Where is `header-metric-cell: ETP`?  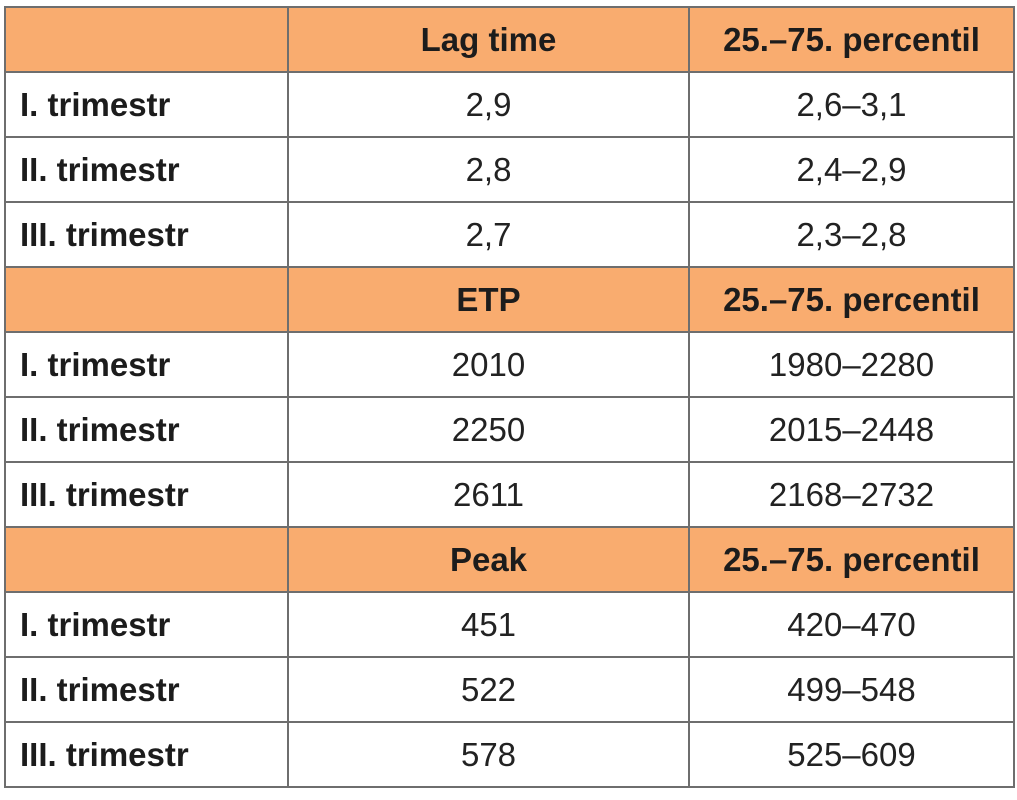 header-metric-cell: ETP is located at coordinates (488, 299).